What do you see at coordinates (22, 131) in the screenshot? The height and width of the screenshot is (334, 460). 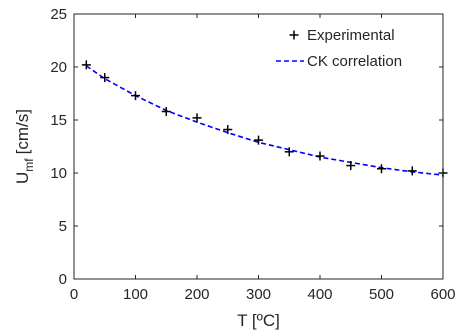 I see `y-axis-label-unit: [cm/s]` at bounding box center [22, 131].